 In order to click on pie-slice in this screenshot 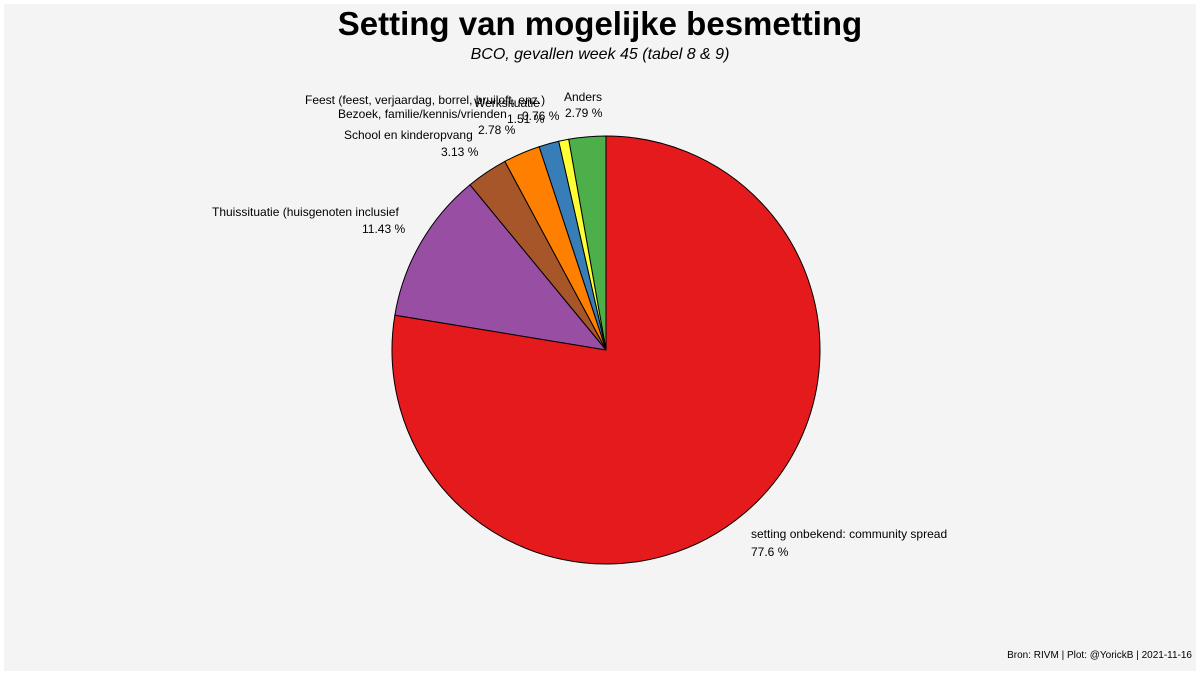, I will do `click(501, 267)`.